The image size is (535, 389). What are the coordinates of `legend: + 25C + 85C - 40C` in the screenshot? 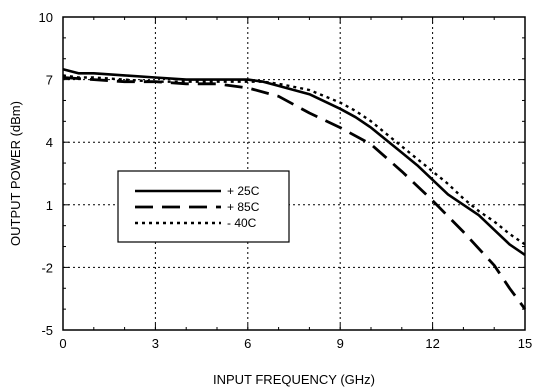 It's located at (203, 206).